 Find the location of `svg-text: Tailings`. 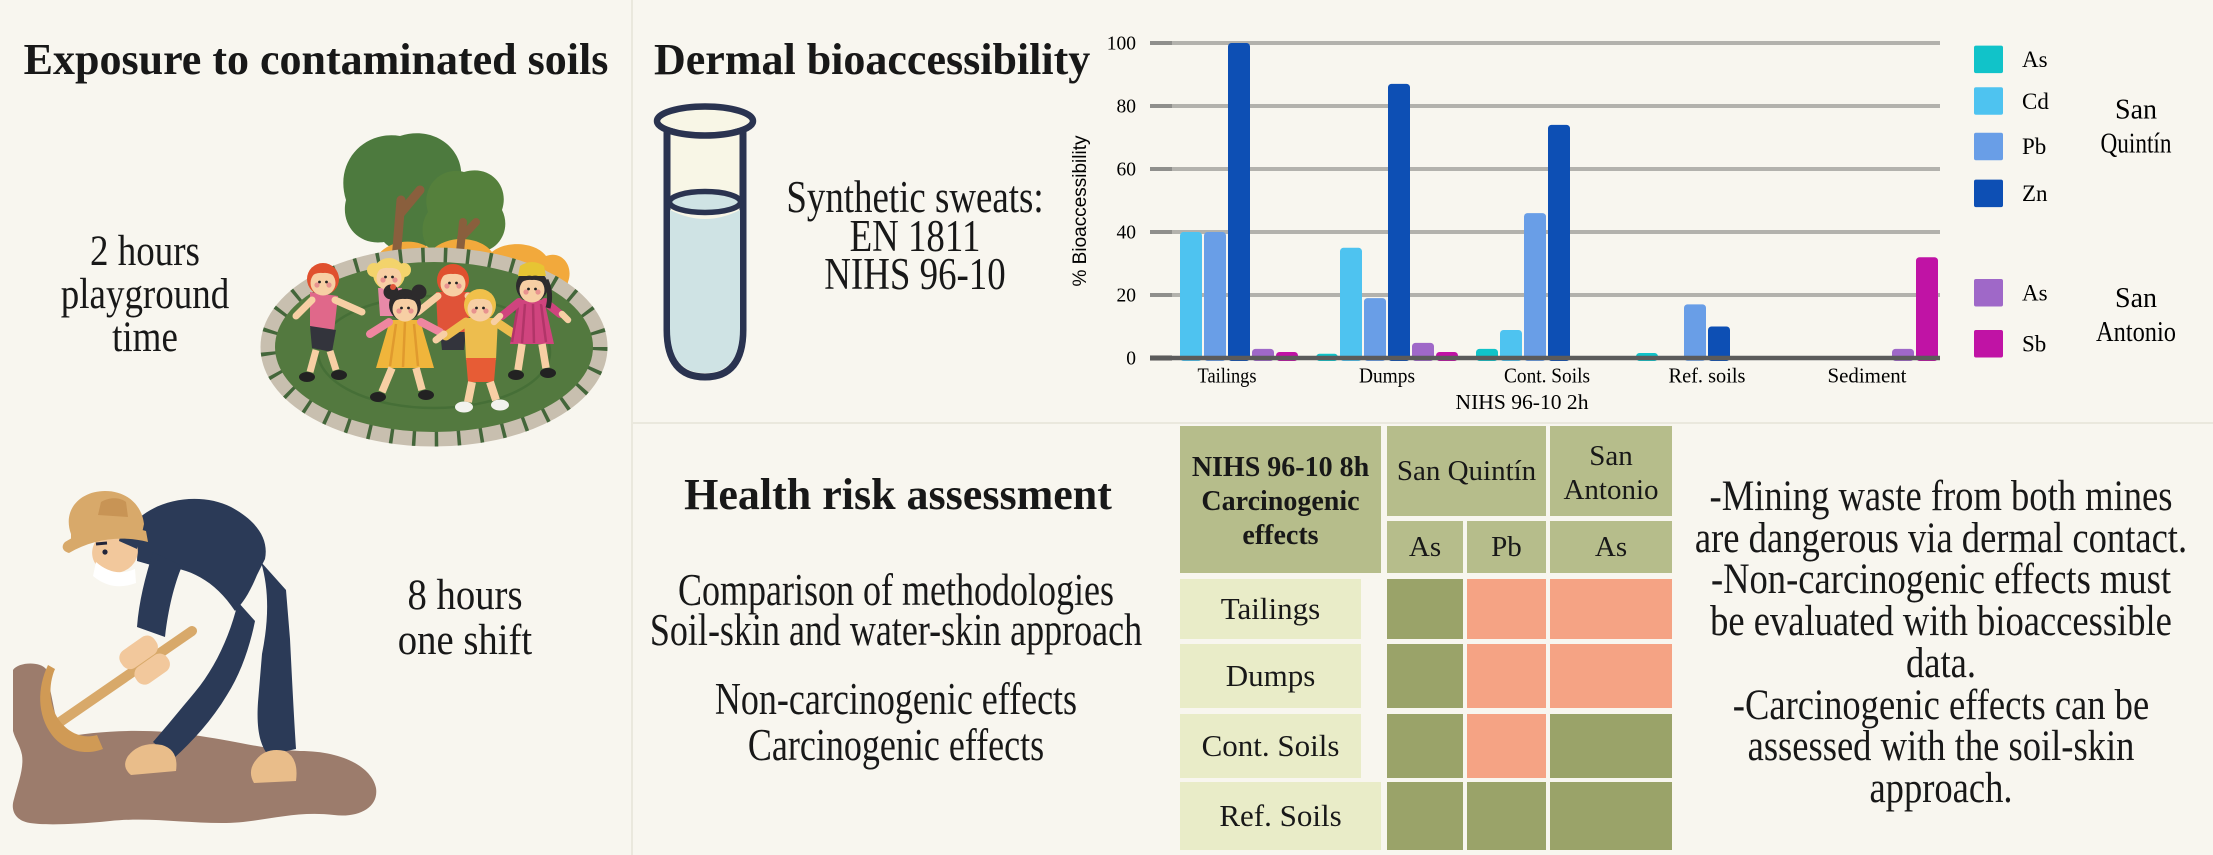

svg-text: Tailings is located at coordinates (1227, 376).